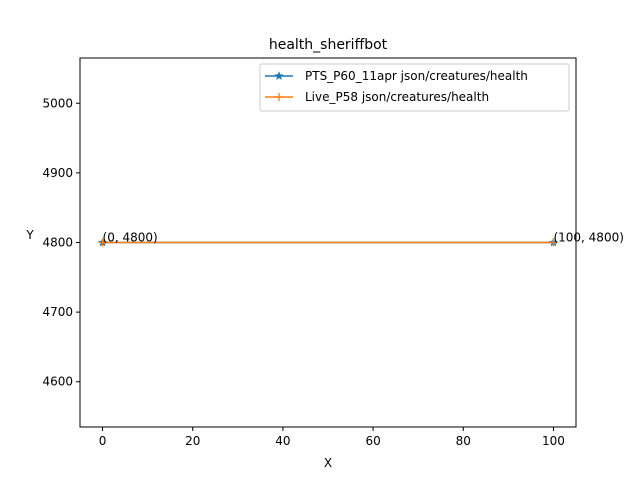  Describe the element at coordinates (57, 243) in the screenshot. I see `y-tick-label: 4800` at that location.